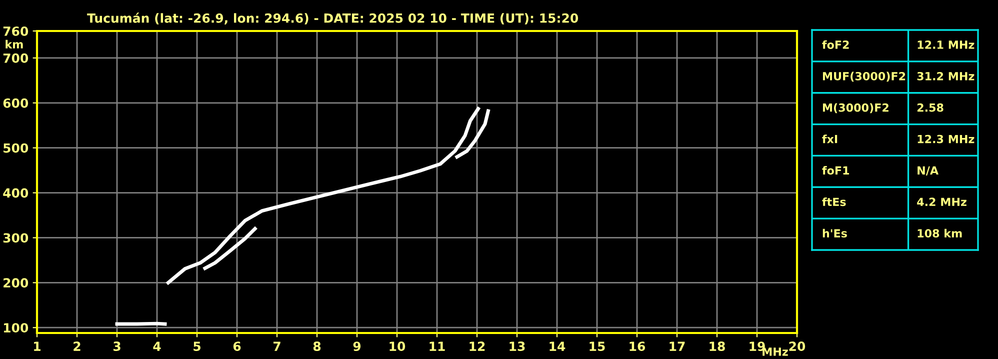 This screenshot has height=359, width=998. What do you see at coordinates (16, 283) in the screenshot?
I see `y-tick-label: 200` at bounding box center [16, 283].